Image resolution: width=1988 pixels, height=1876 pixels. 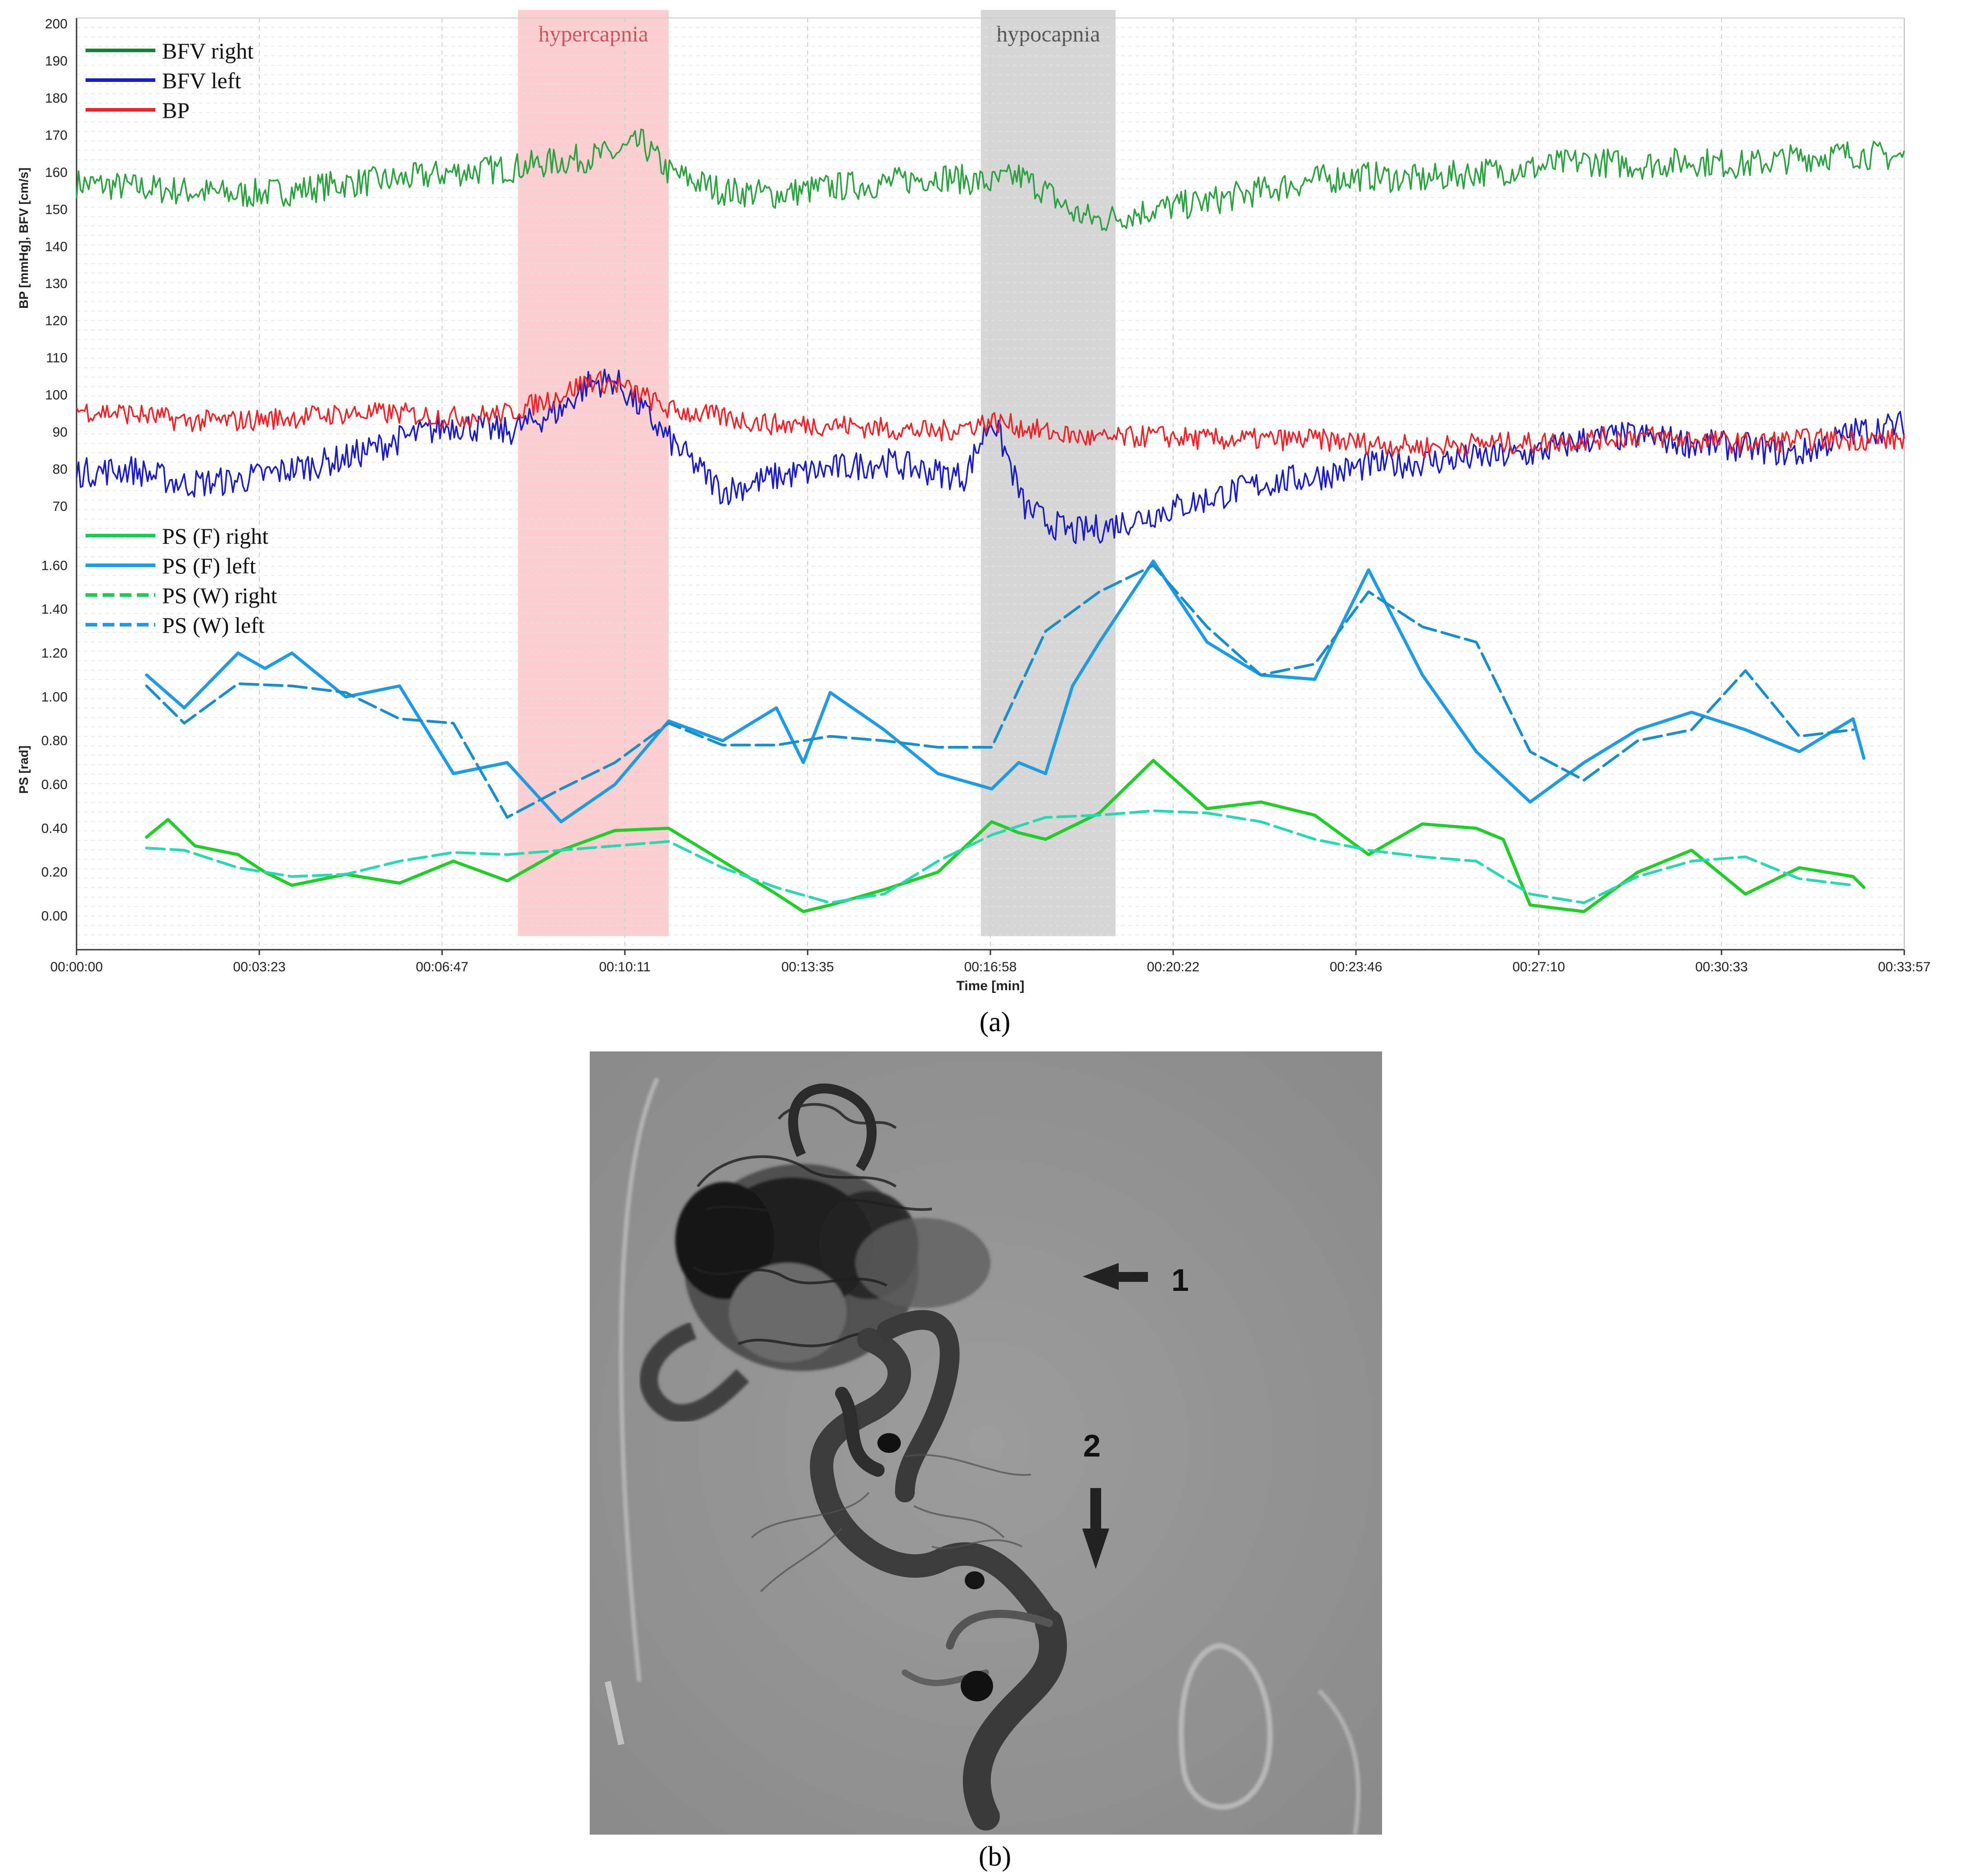 I want to click on legend-label: BFV right, so click(x=207, y=50).